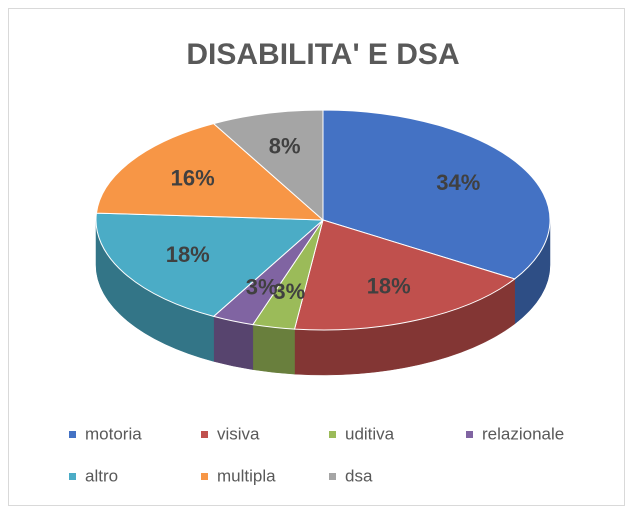 This screenshot has height=506, width=633. What do you see at coordinates (322, 54) in the screenshot?
I see `chart-title: DISABILITA' E DSA` at bounding box center [322, 54].